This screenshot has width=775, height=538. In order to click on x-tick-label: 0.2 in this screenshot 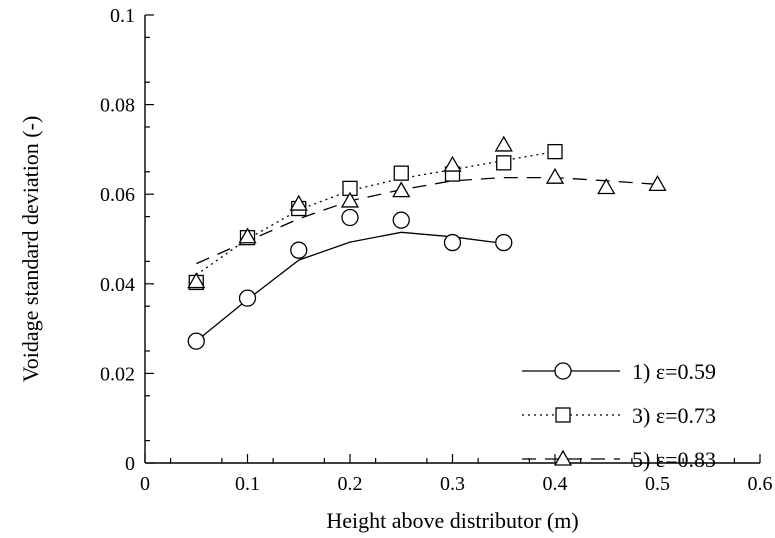, I will do `click(350, 484)`.